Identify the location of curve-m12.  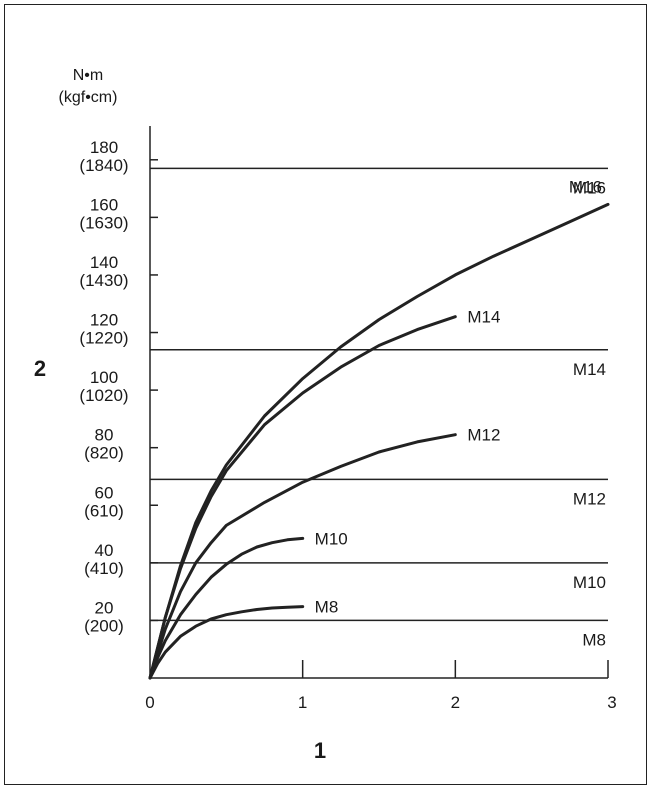
(302, 556).